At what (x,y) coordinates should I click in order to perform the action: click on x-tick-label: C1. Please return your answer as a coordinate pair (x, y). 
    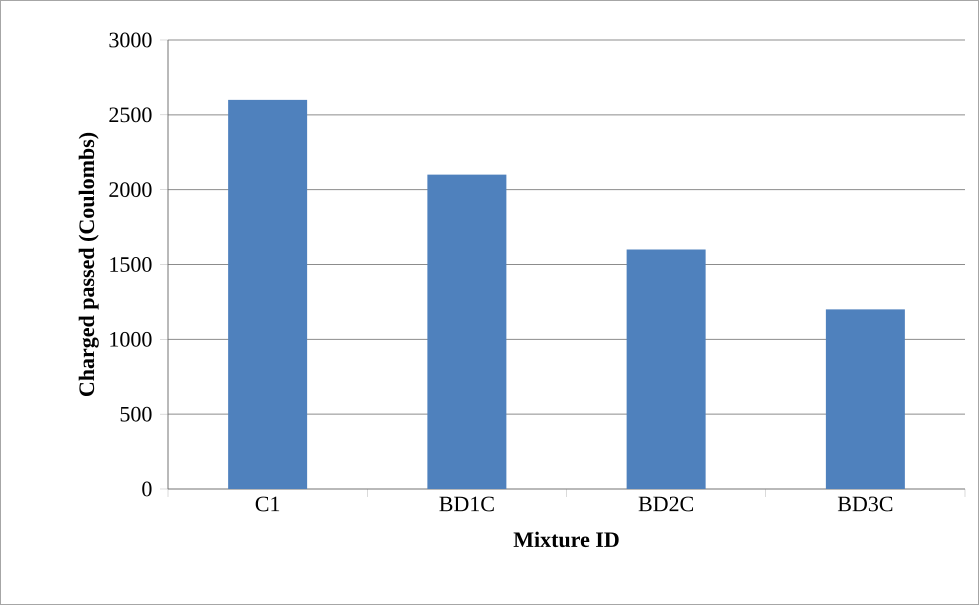
    Looking at the image, I should click on (268, 504).